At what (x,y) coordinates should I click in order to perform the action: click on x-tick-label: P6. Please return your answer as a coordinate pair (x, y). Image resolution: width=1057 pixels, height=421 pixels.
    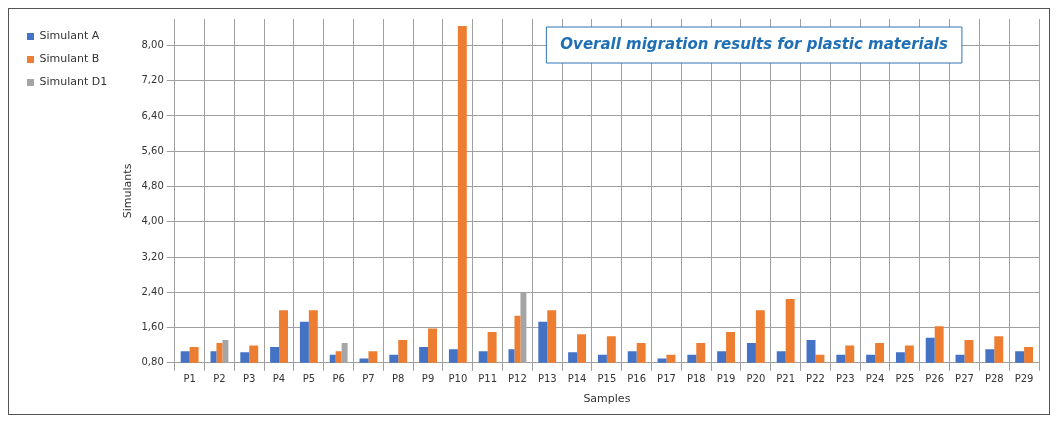
    Looking at the image, I should click on (338, 379).